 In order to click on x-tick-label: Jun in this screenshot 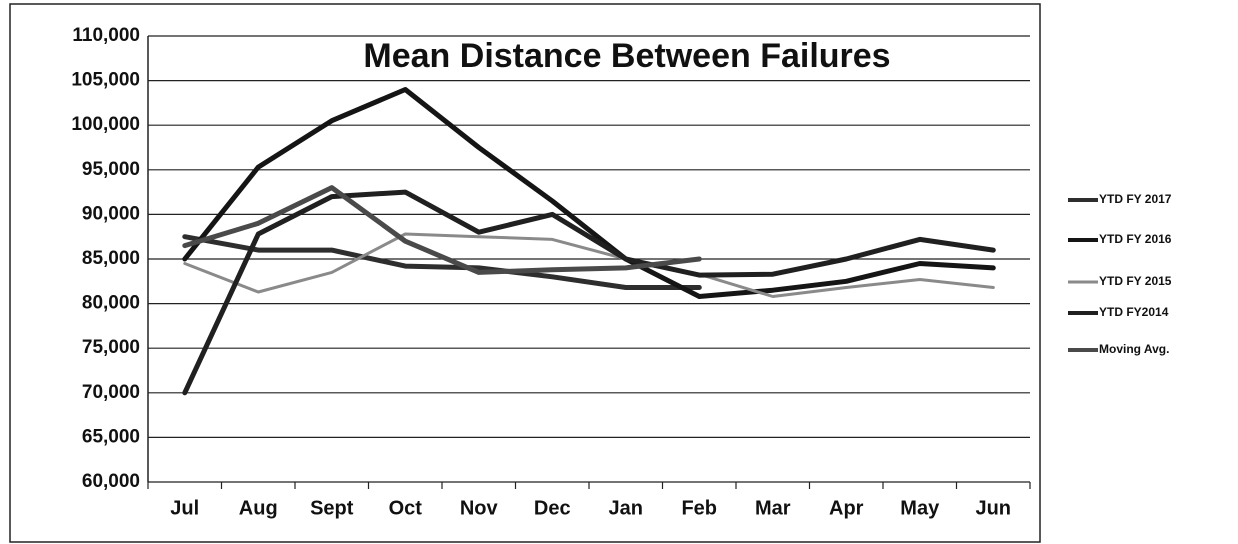, I will do `click(993, 508)`.